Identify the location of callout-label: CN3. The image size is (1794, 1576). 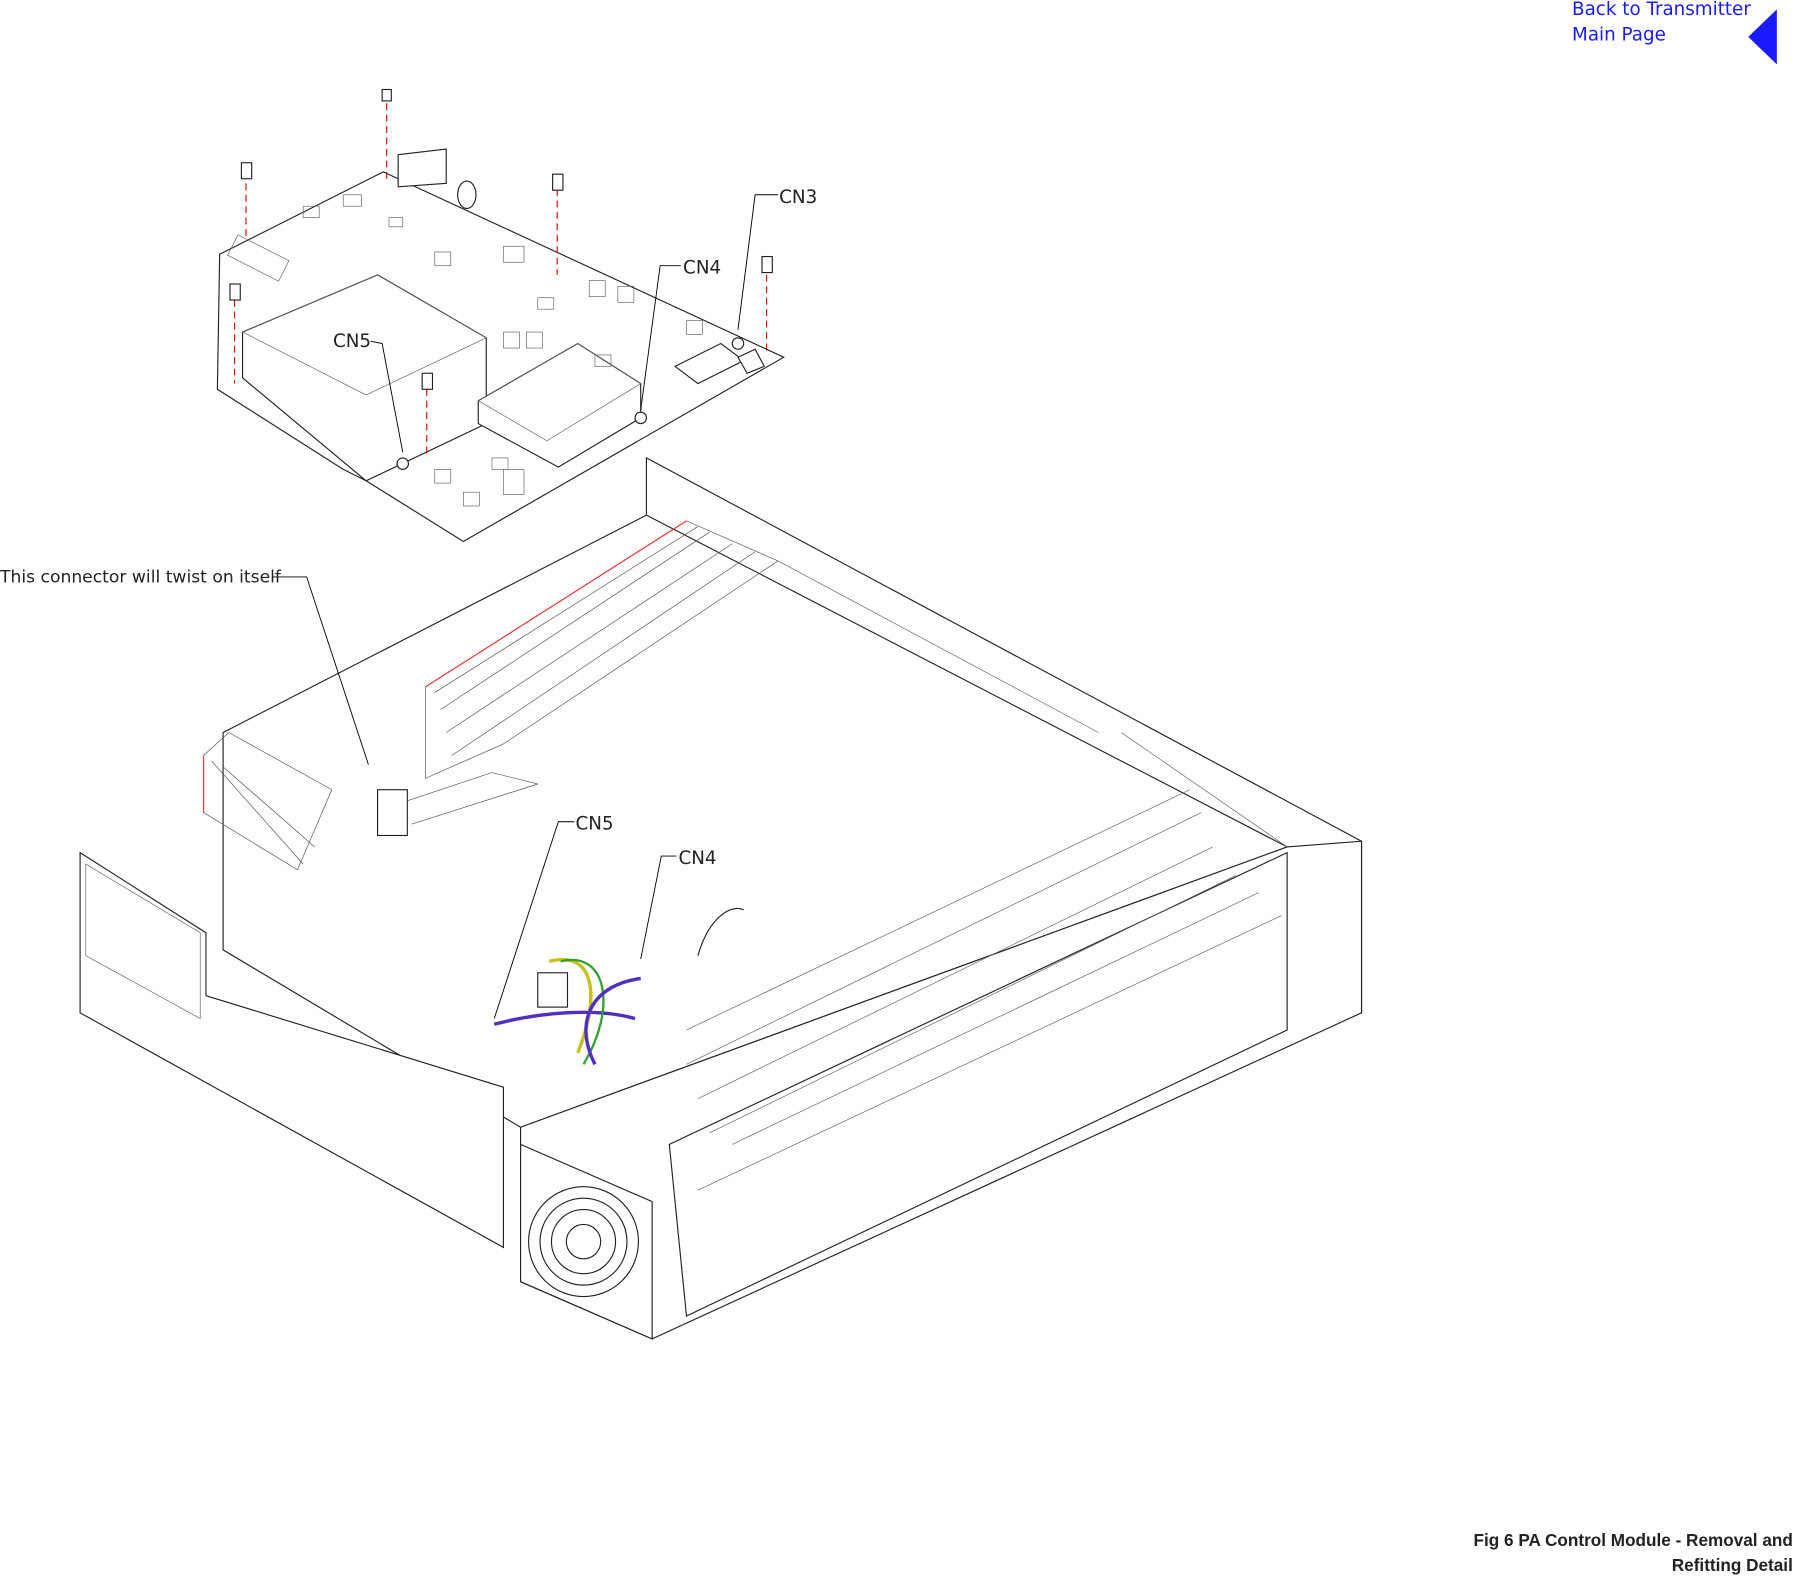
(798, 197).